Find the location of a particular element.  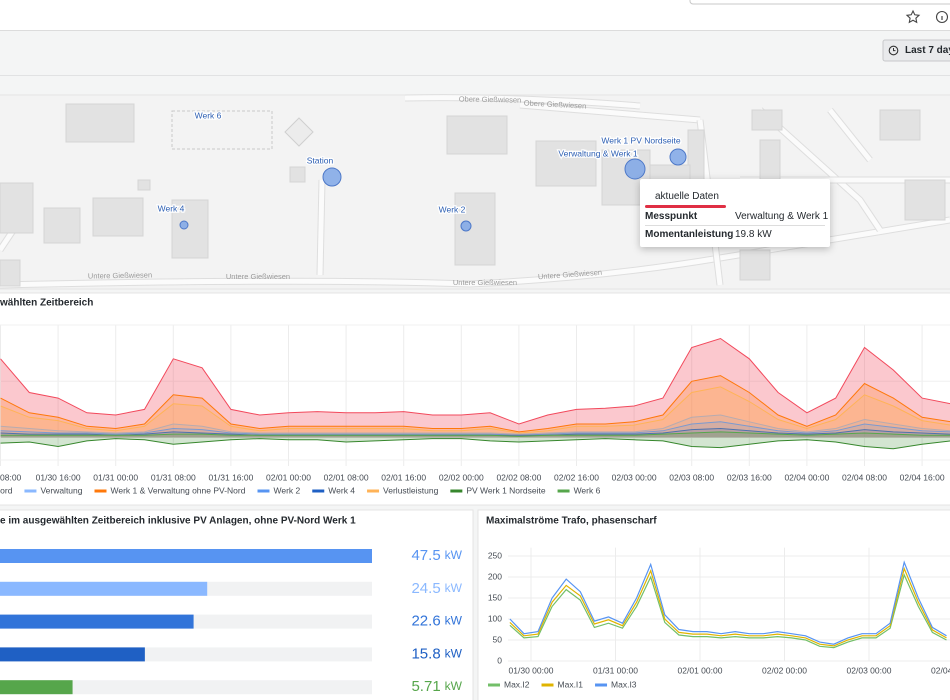

legend-label: Verwaltung is located at coordinates (61, 490).